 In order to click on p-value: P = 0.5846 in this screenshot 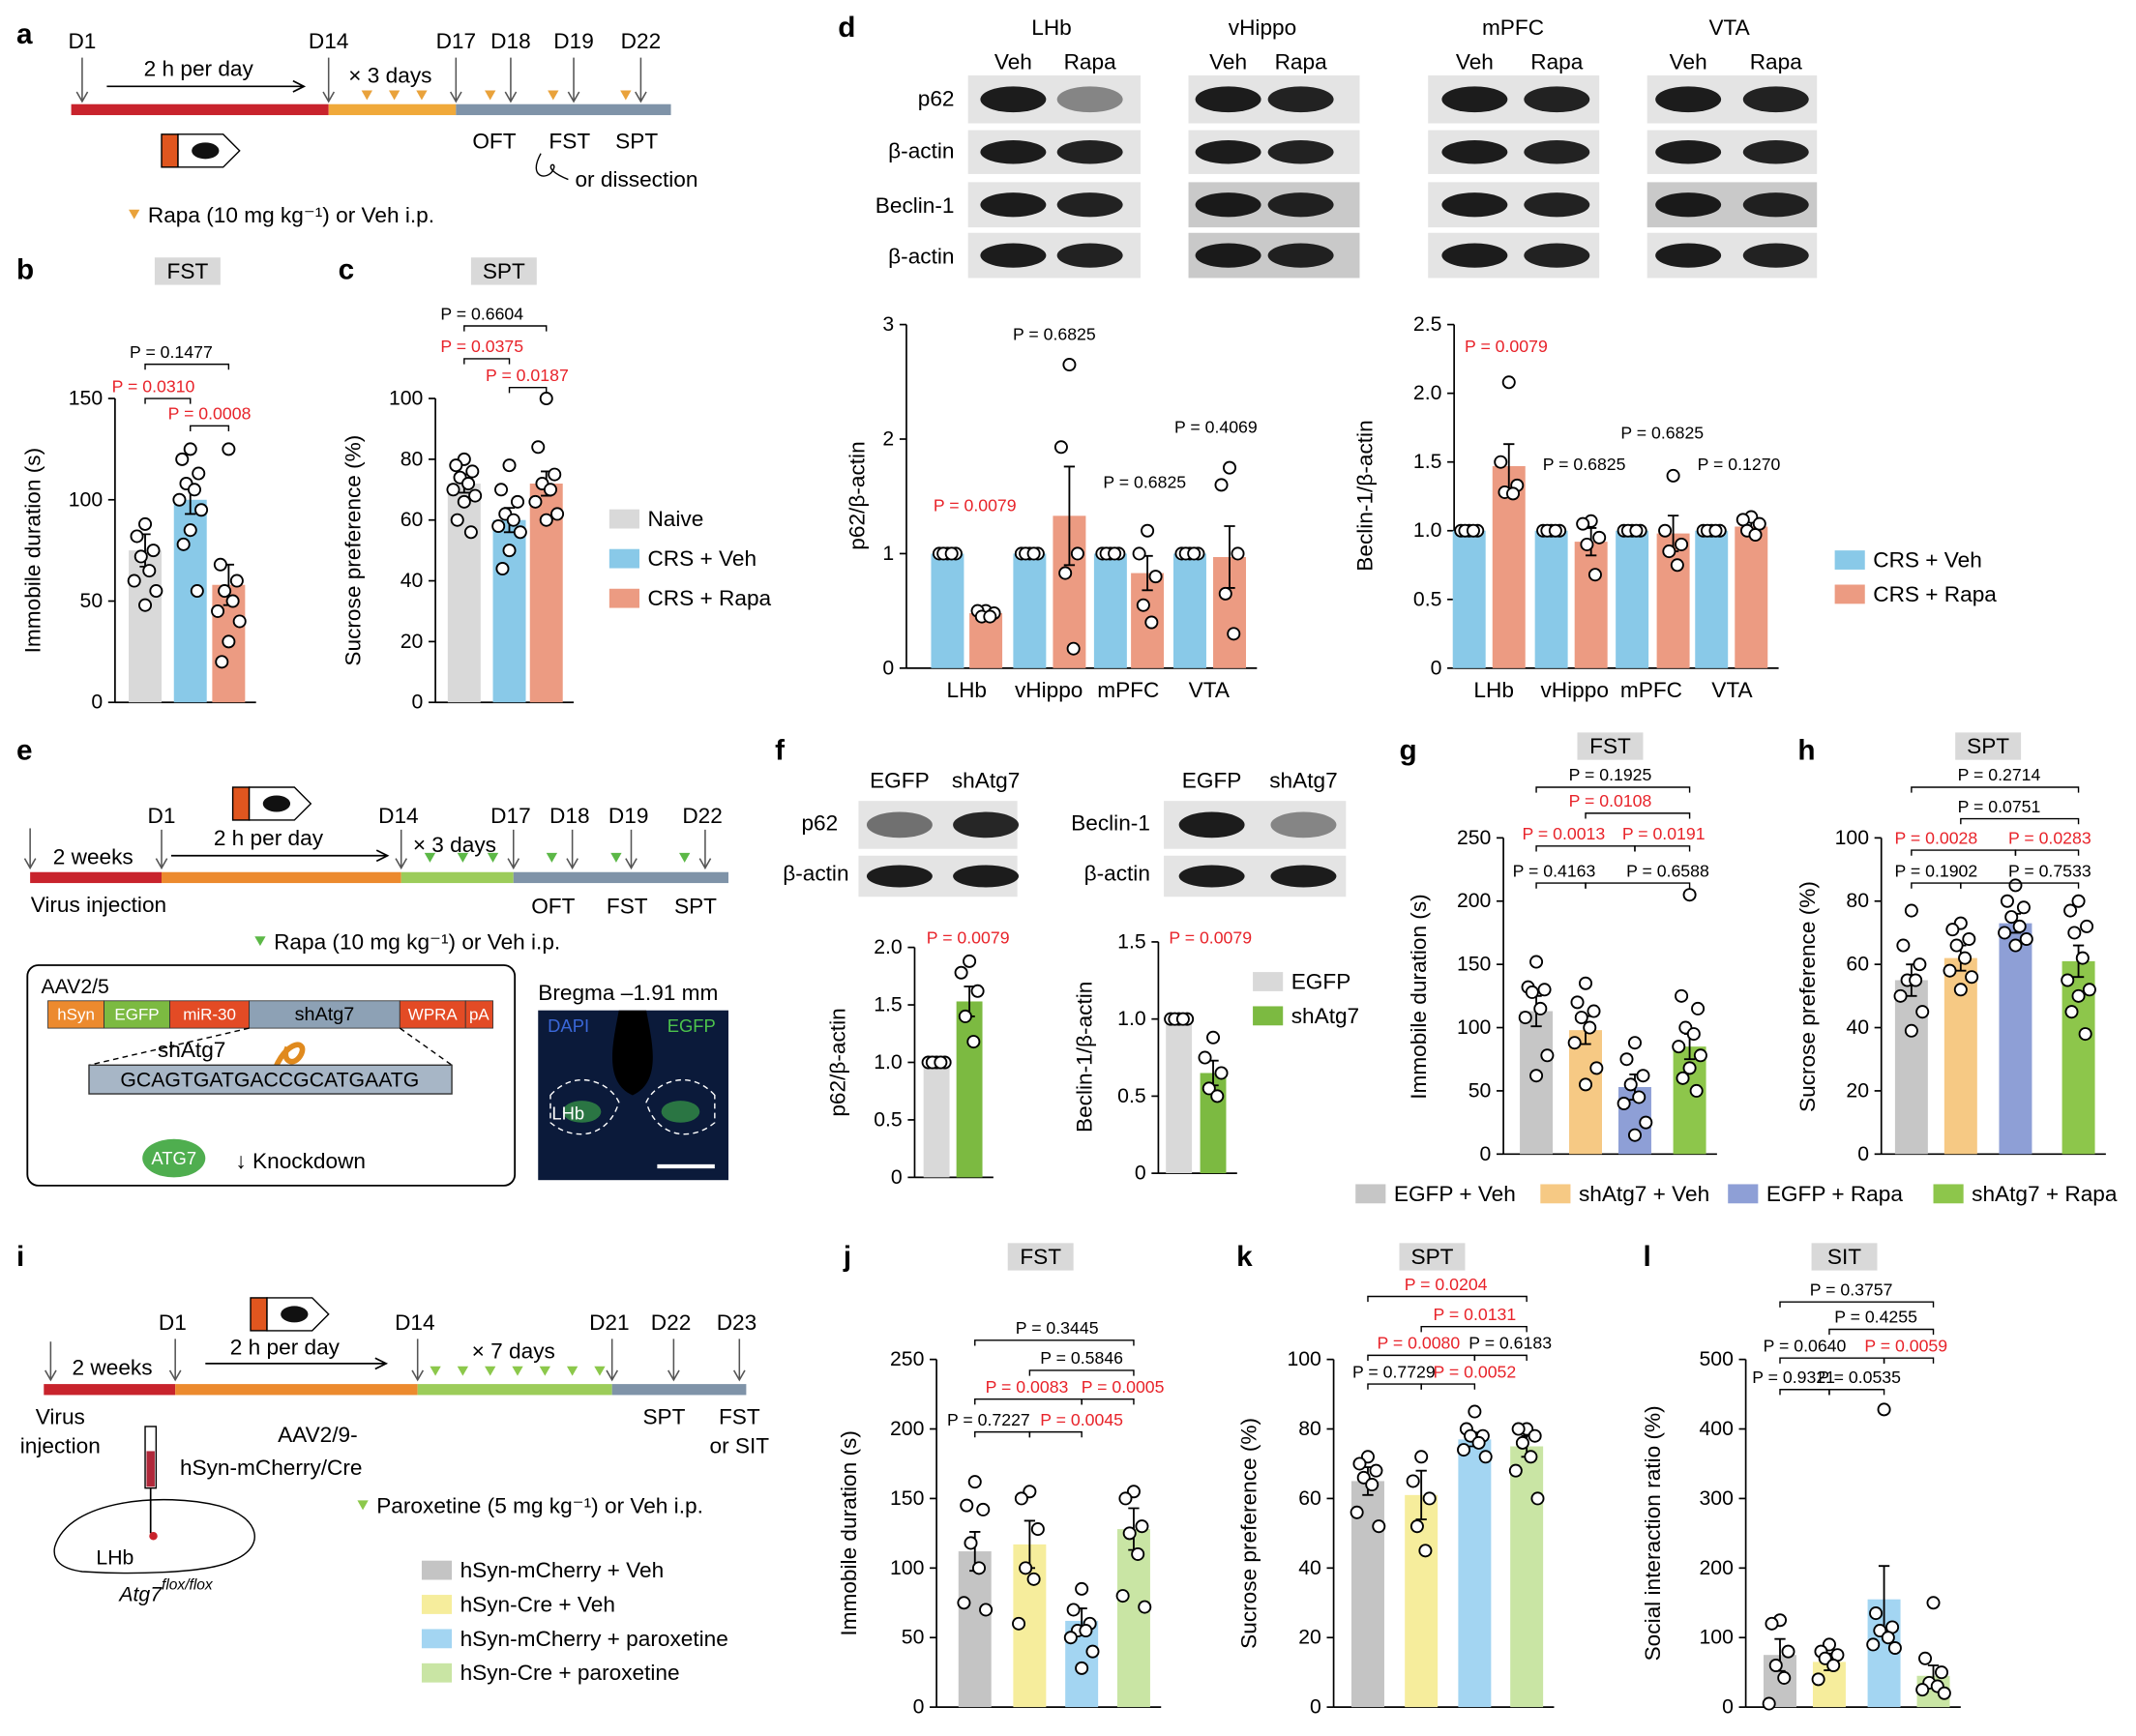, I will do `click(1081, 1358)`.